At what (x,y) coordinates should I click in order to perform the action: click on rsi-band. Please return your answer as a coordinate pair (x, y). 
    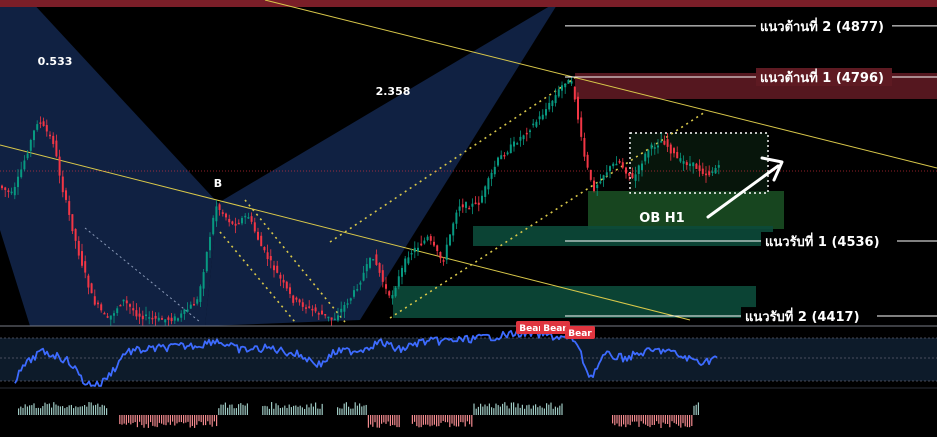
    Looking at the image, I should click on (468, 359).